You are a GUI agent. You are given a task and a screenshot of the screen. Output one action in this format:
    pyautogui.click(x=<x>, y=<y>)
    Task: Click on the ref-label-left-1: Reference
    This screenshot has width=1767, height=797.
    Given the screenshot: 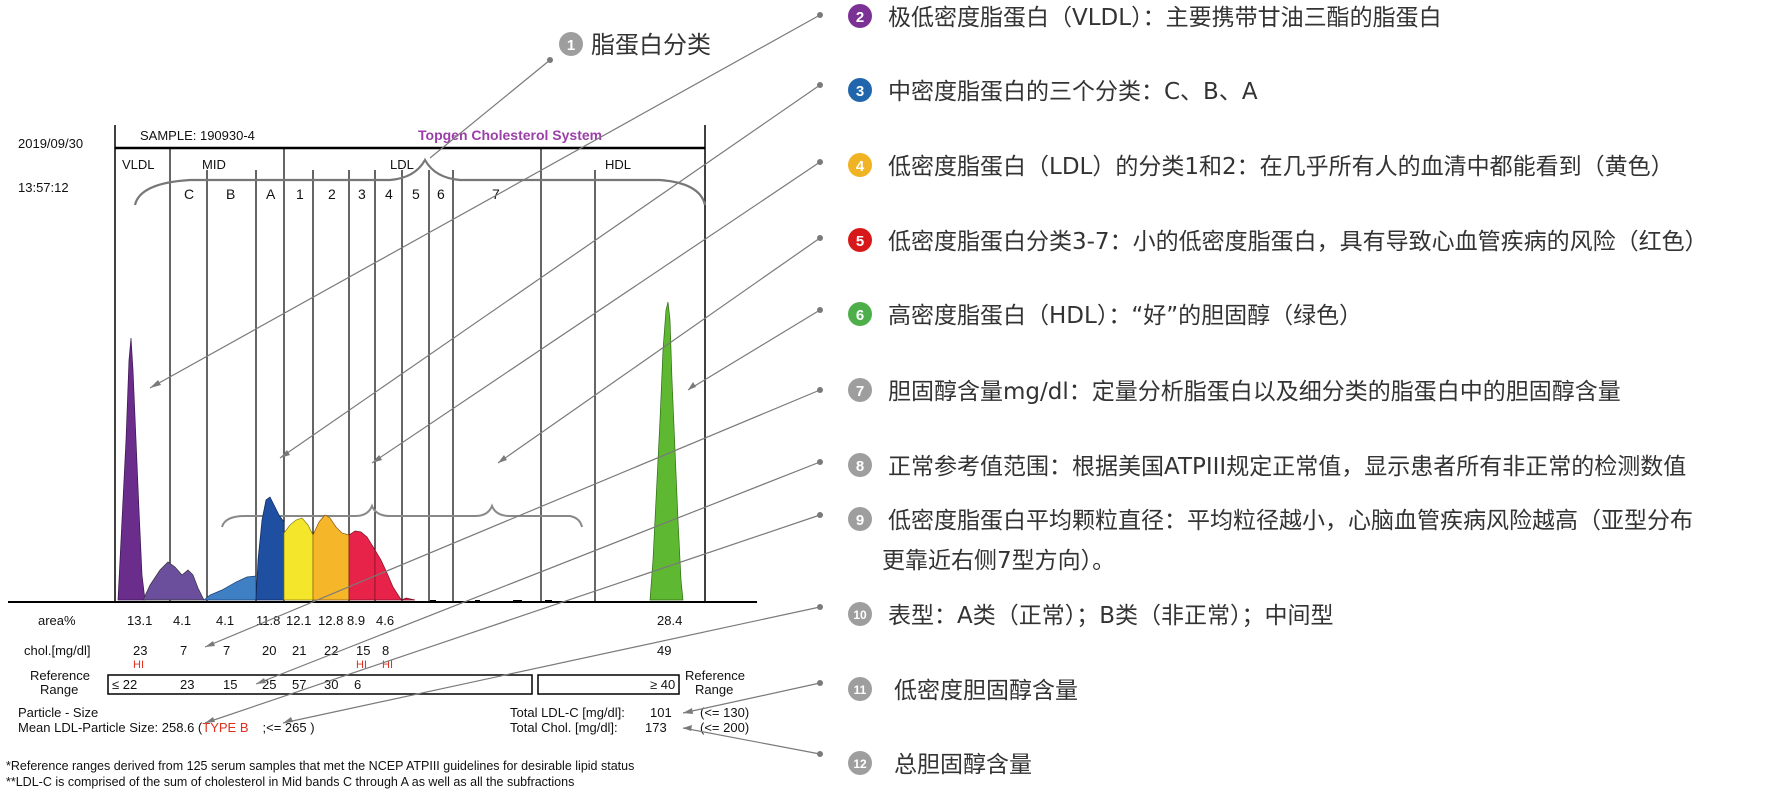 What is the action you would take?
    pyautogui.click(x=60, y=675)
    